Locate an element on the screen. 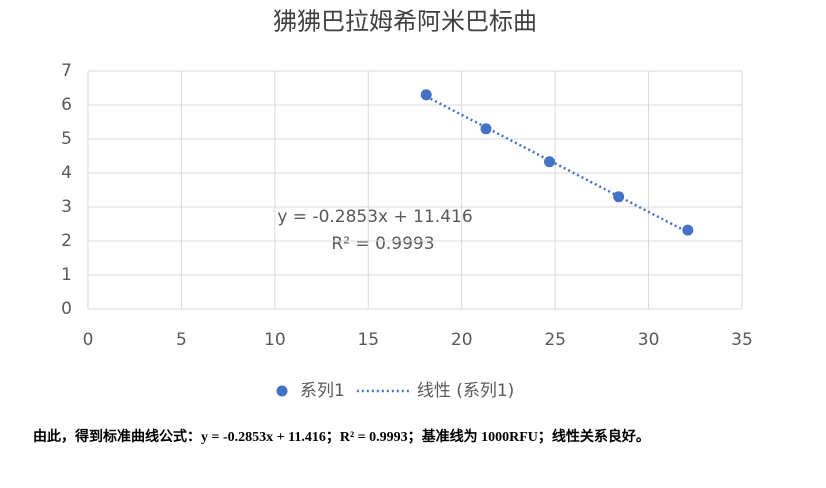 The width and height of the screenshot is (826, 488). x-tick-label: 20 is located at coordinates (462, 340).